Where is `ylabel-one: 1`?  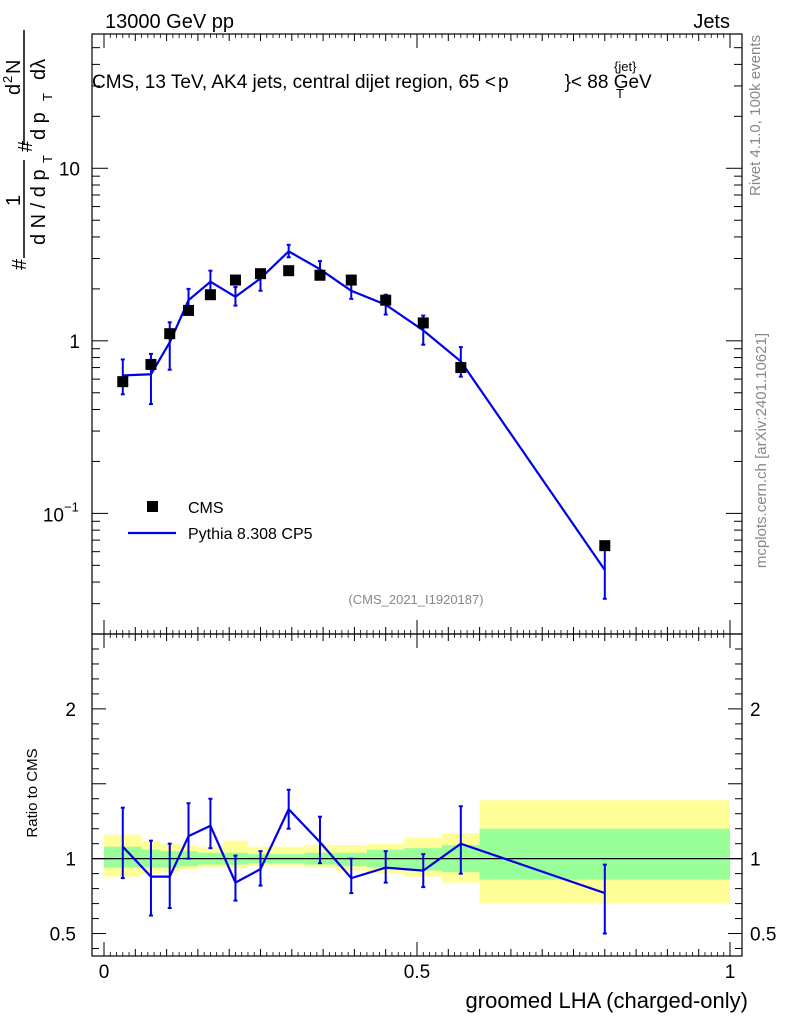
ylabel-one: 1 is located at coordinates (14, 200).